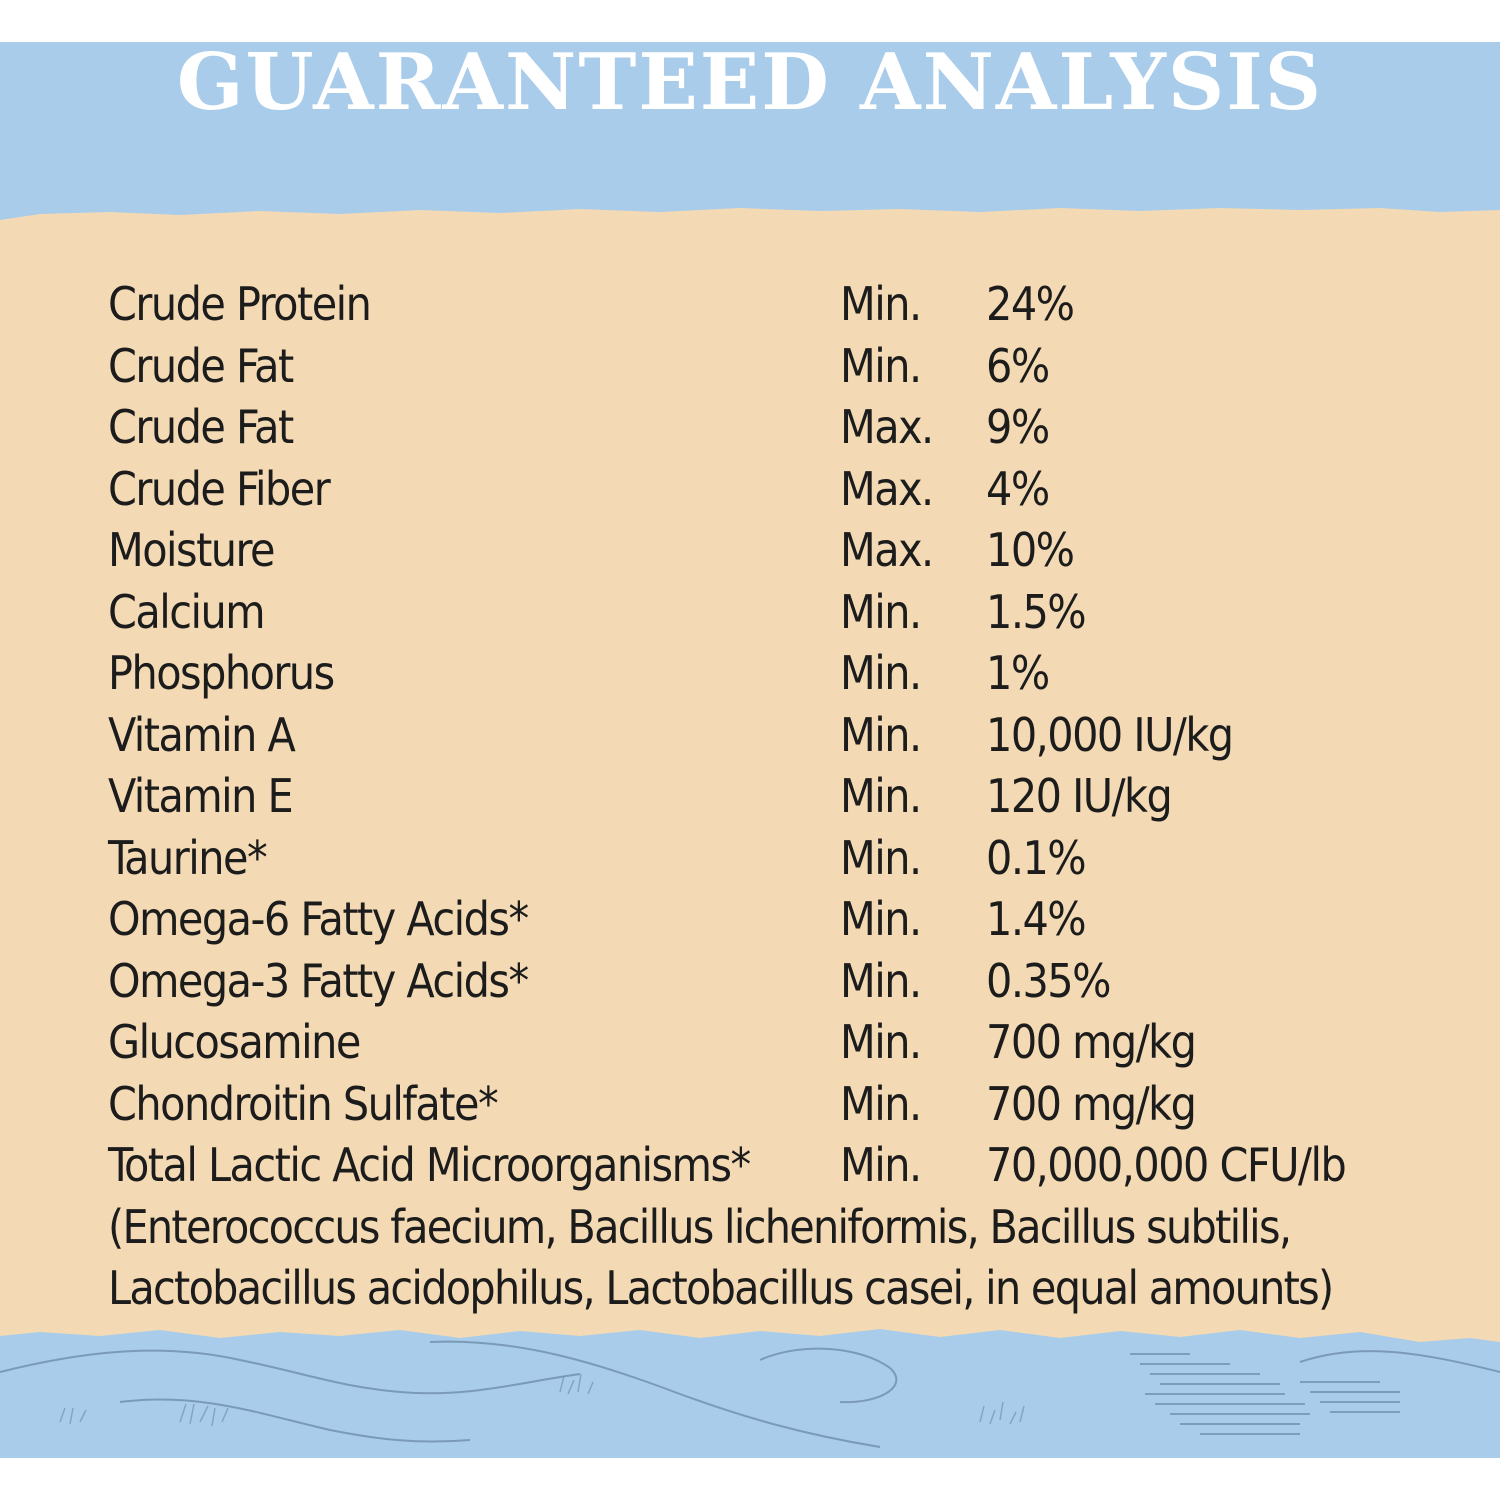 Image resolution: width=1500 pixels, height=1500 pixels. What do you see at coordinates (750, 85) in the screenshot?
I see `label-title: GUARANTEED ANALYSIS` at bounding box center [750, 85].